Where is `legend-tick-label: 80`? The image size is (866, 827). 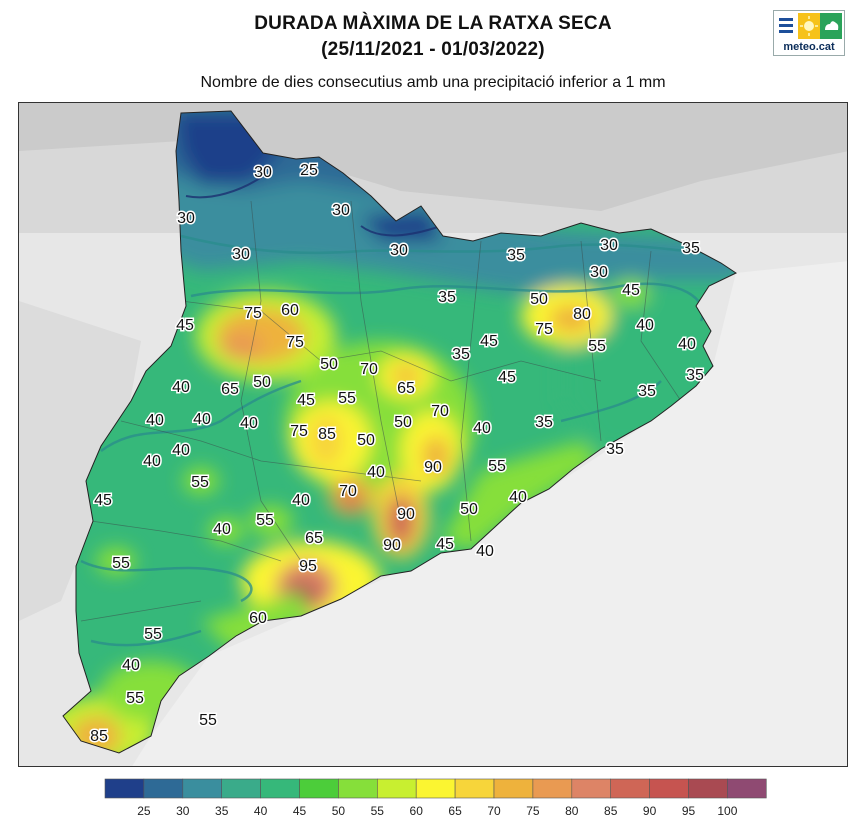
legend-tick-label: 80 is located at coordinates (572, 811).